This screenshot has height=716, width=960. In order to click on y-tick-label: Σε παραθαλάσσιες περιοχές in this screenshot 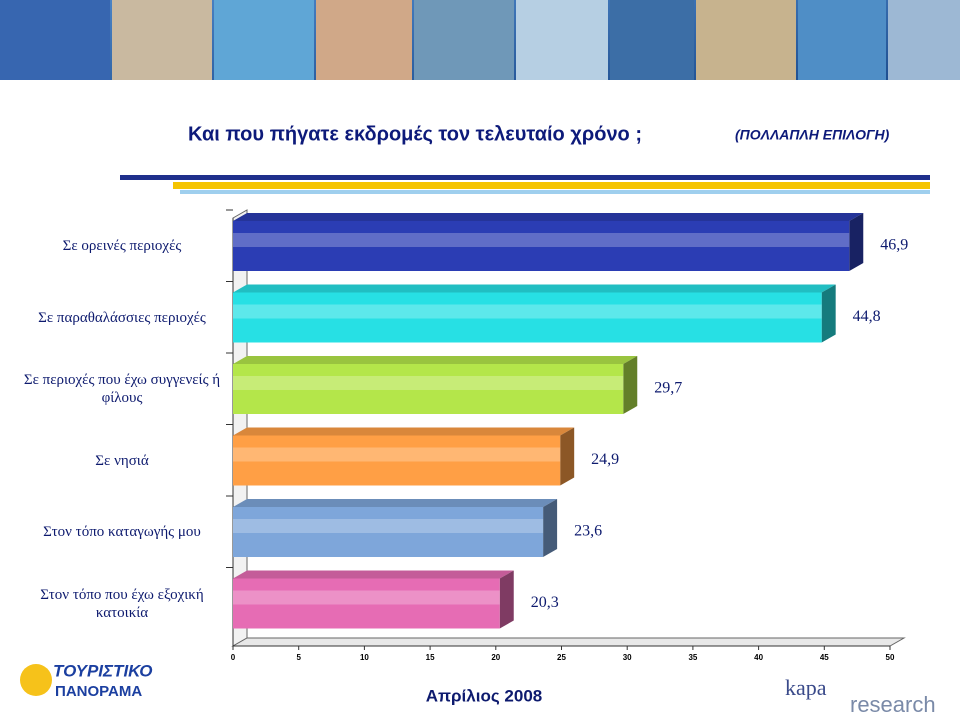, I will do `click(122, 317)`.